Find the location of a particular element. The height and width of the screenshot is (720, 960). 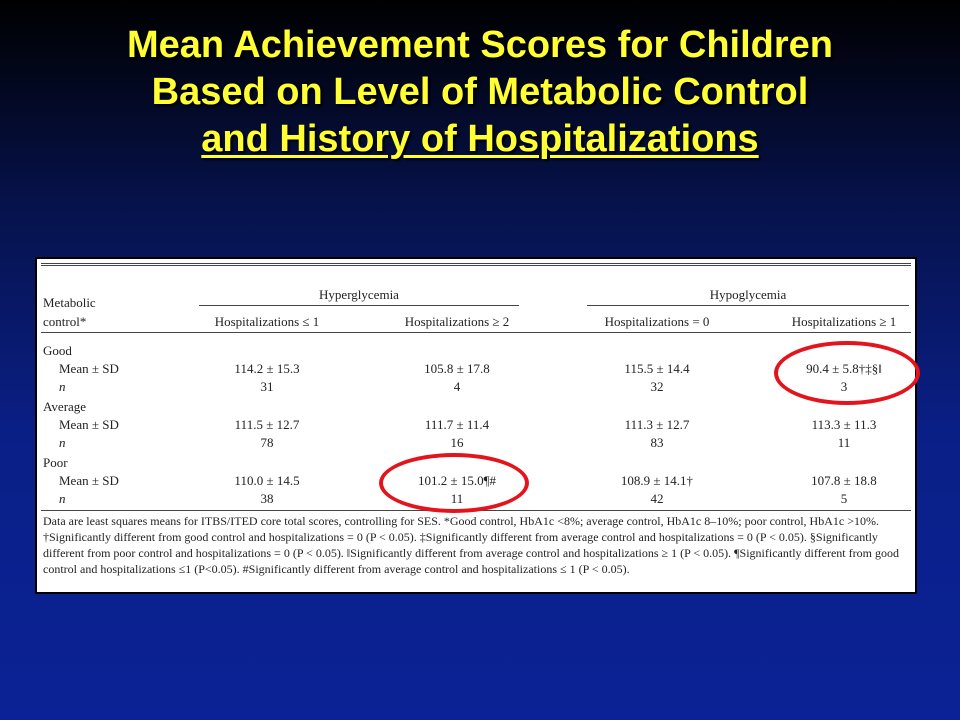

table-cell: 78 is located at coordinates (267, 442).